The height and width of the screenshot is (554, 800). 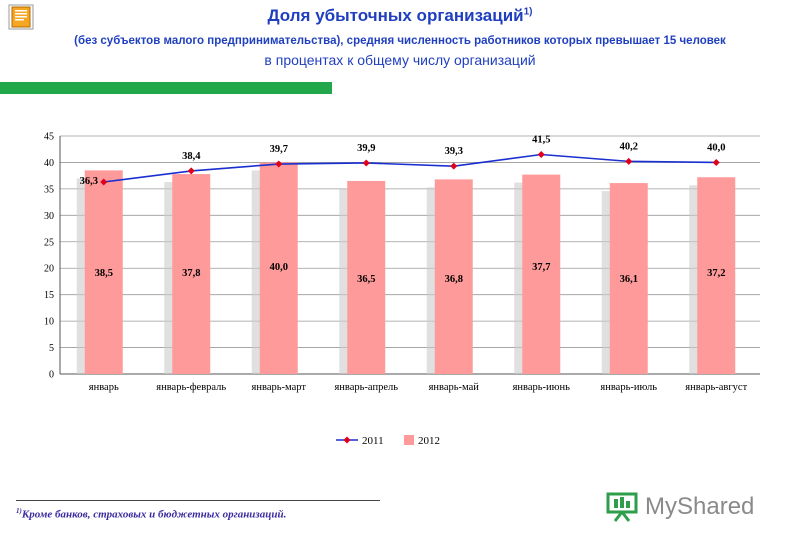 What do you see at coordinates (454, 151) in the screenshot?
I see `line-data-label: 39,3` at bounding box center [454, 151].